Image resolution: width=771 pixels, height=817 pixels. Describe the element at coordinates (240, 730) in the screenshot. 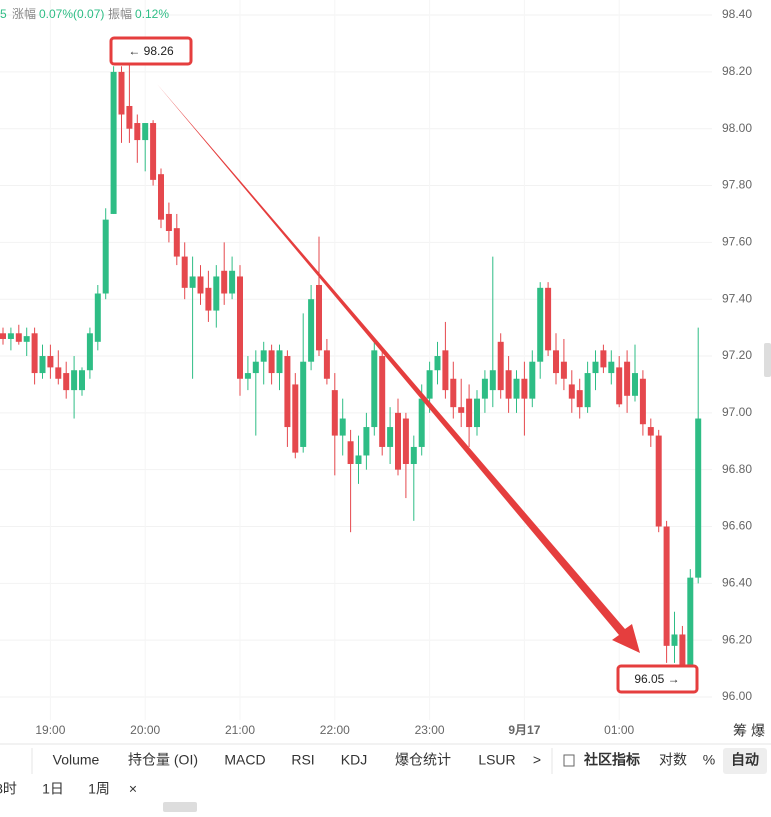

I see `x-tick-label: 21:00` at that location.